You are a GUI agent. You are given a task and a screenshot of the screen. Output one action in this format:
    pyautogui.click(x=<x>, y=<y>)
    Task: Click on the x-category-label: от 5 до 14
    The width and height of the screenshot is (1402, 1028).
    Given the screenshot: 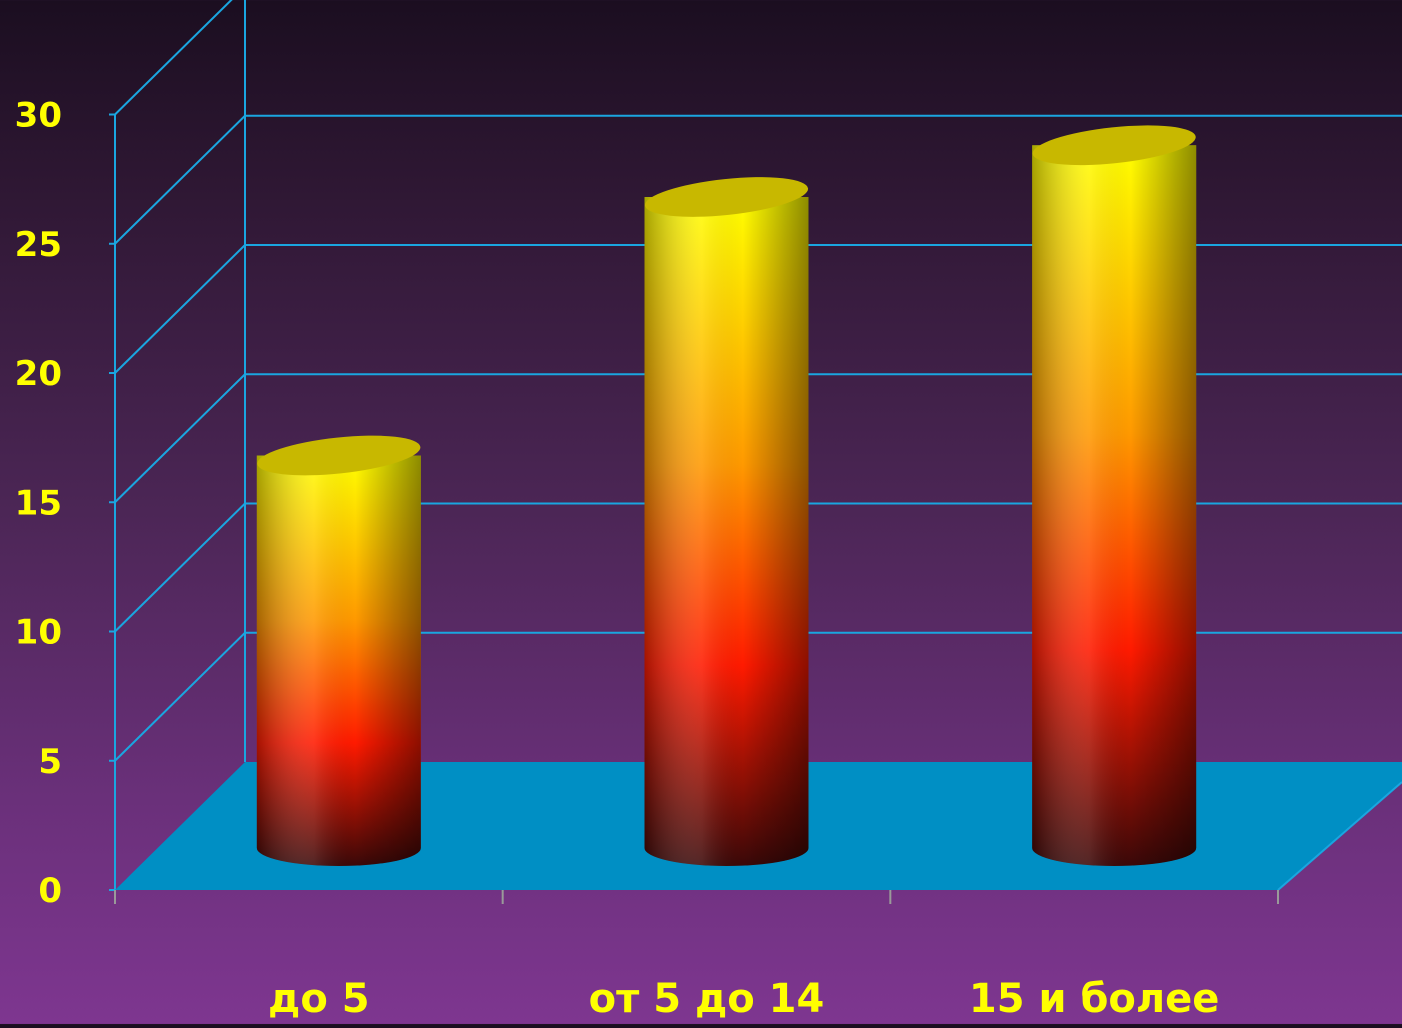 What is the action you would take?
    pyautogui.click(x=707, y=999)
    